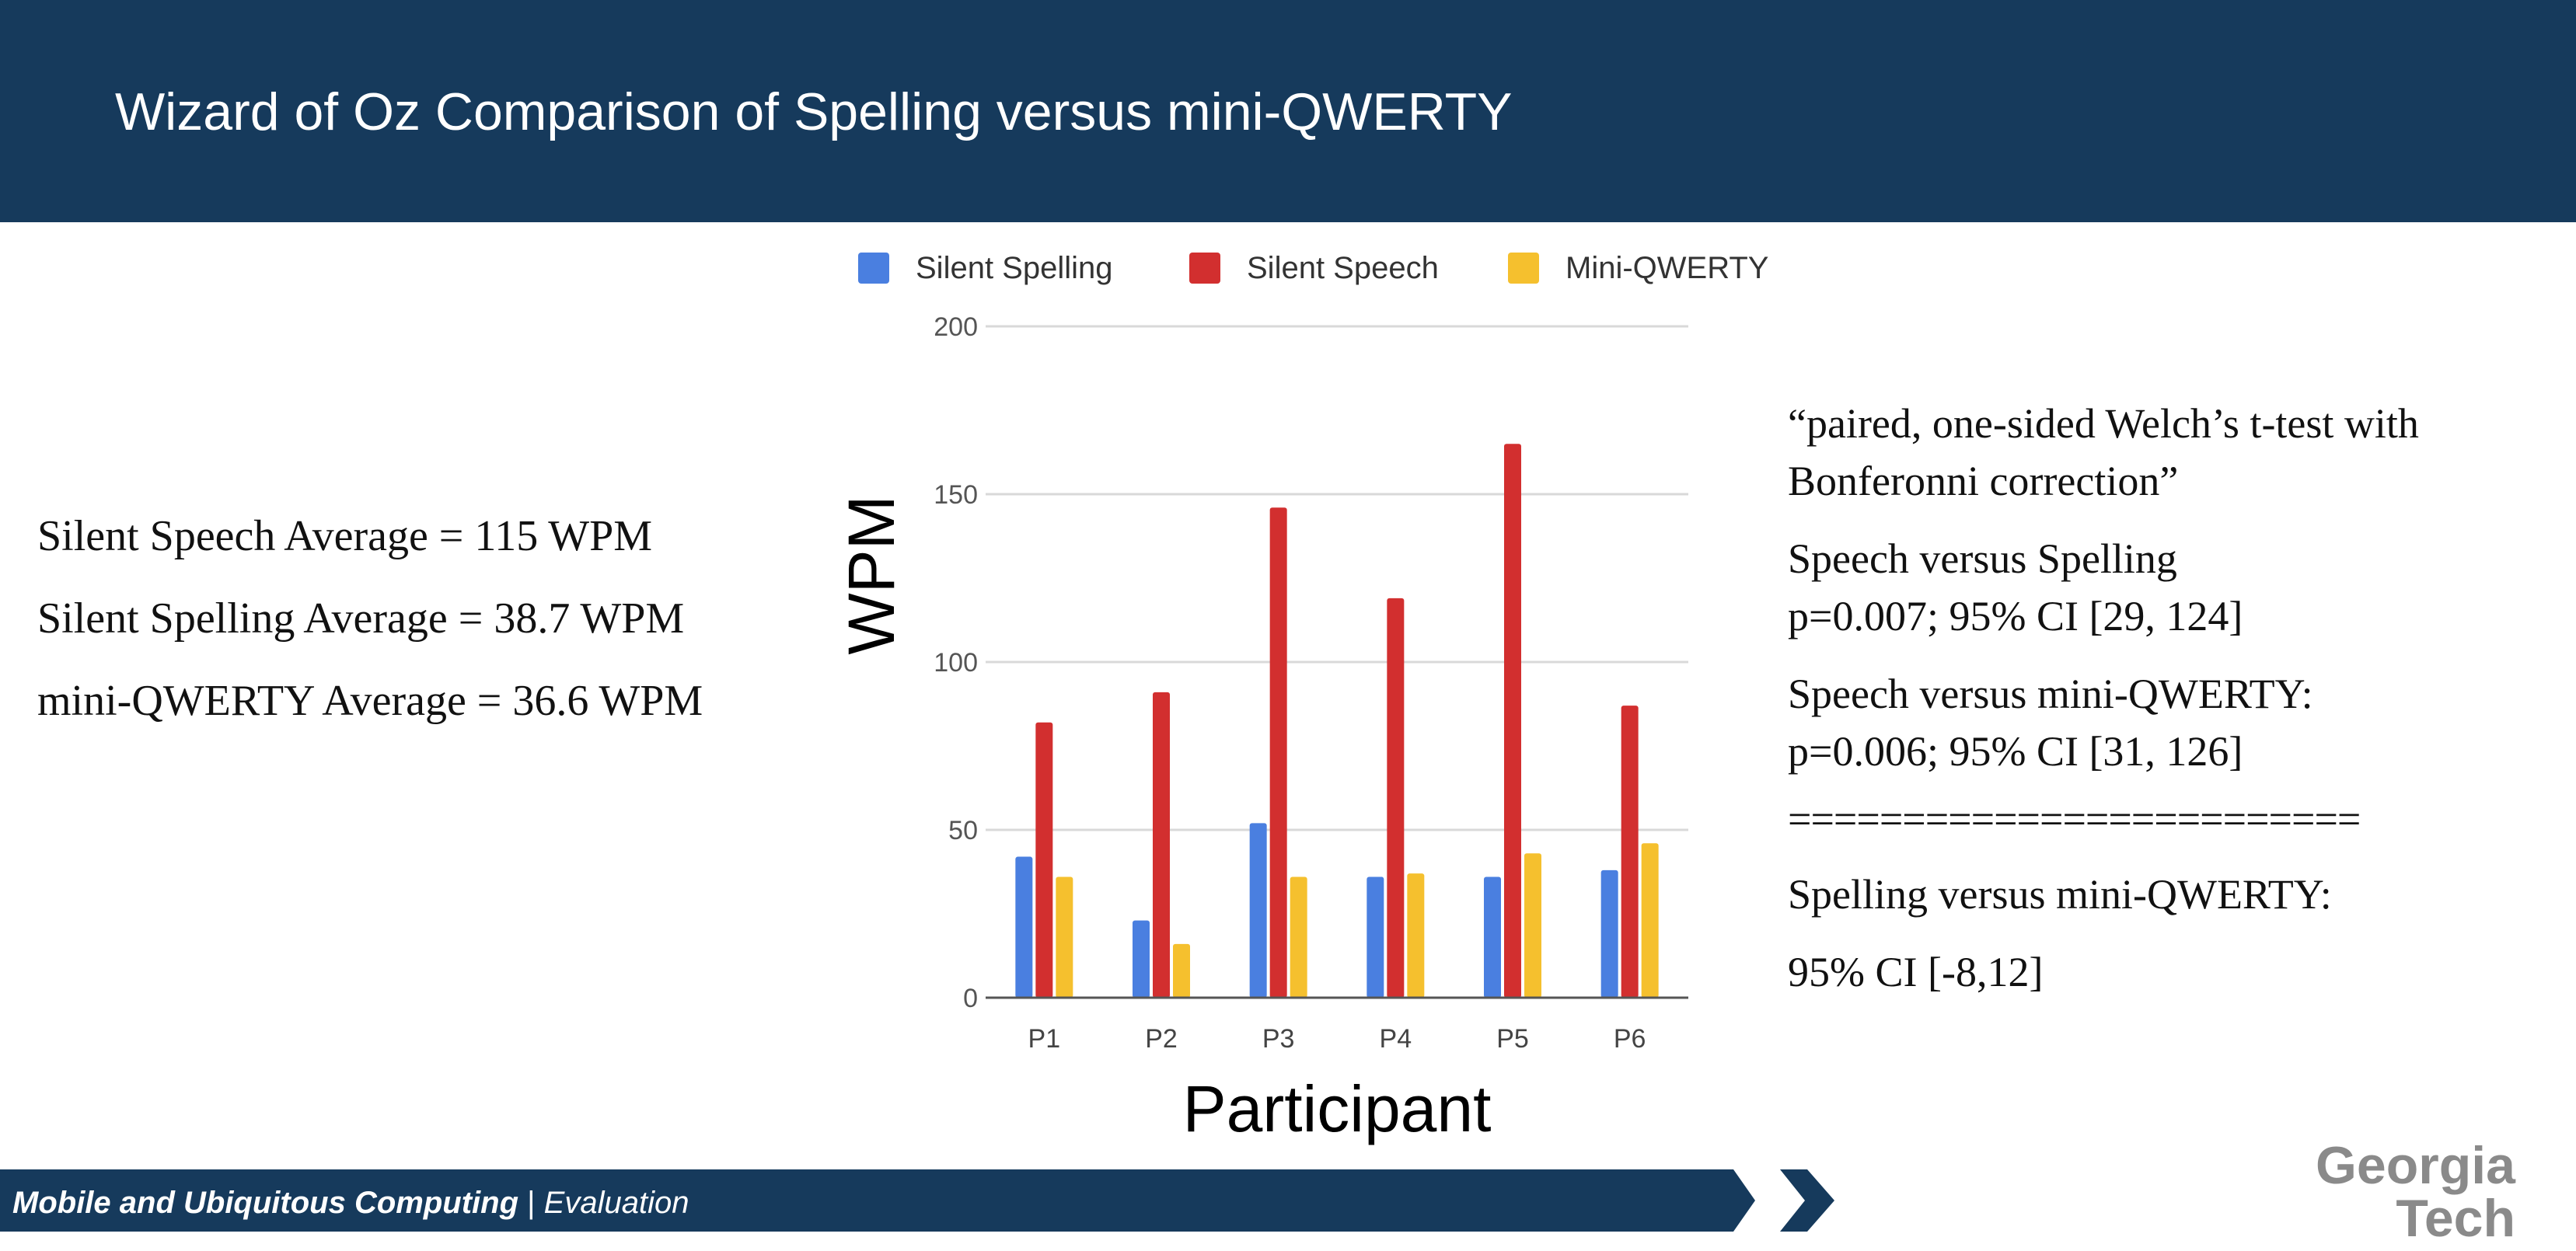 This screenshot has width=2576, height=1251. Describe the element at coordinates (1983, 481) in the screenshot. I see `test-quote-line2: Bonferonni correction”` at that location.